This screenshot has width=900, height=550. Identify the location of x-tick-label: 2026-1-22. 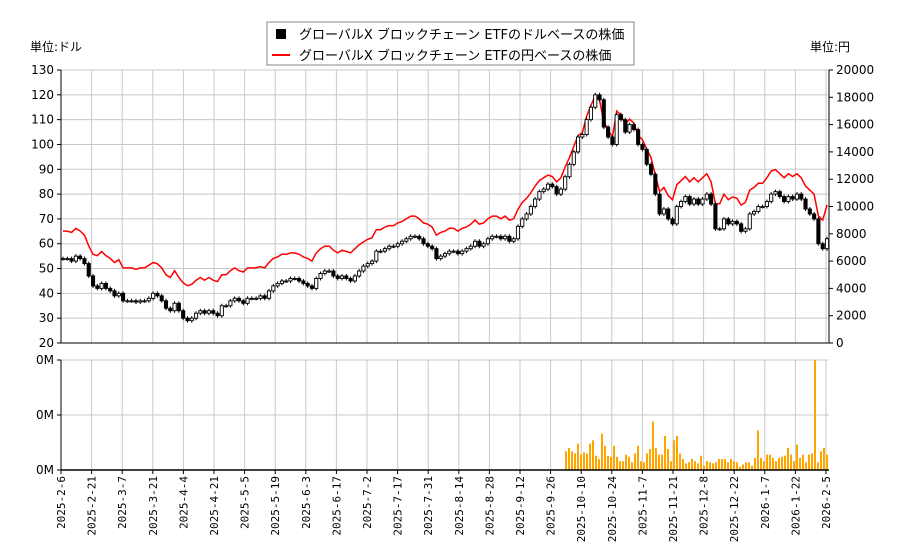
(795, 506).